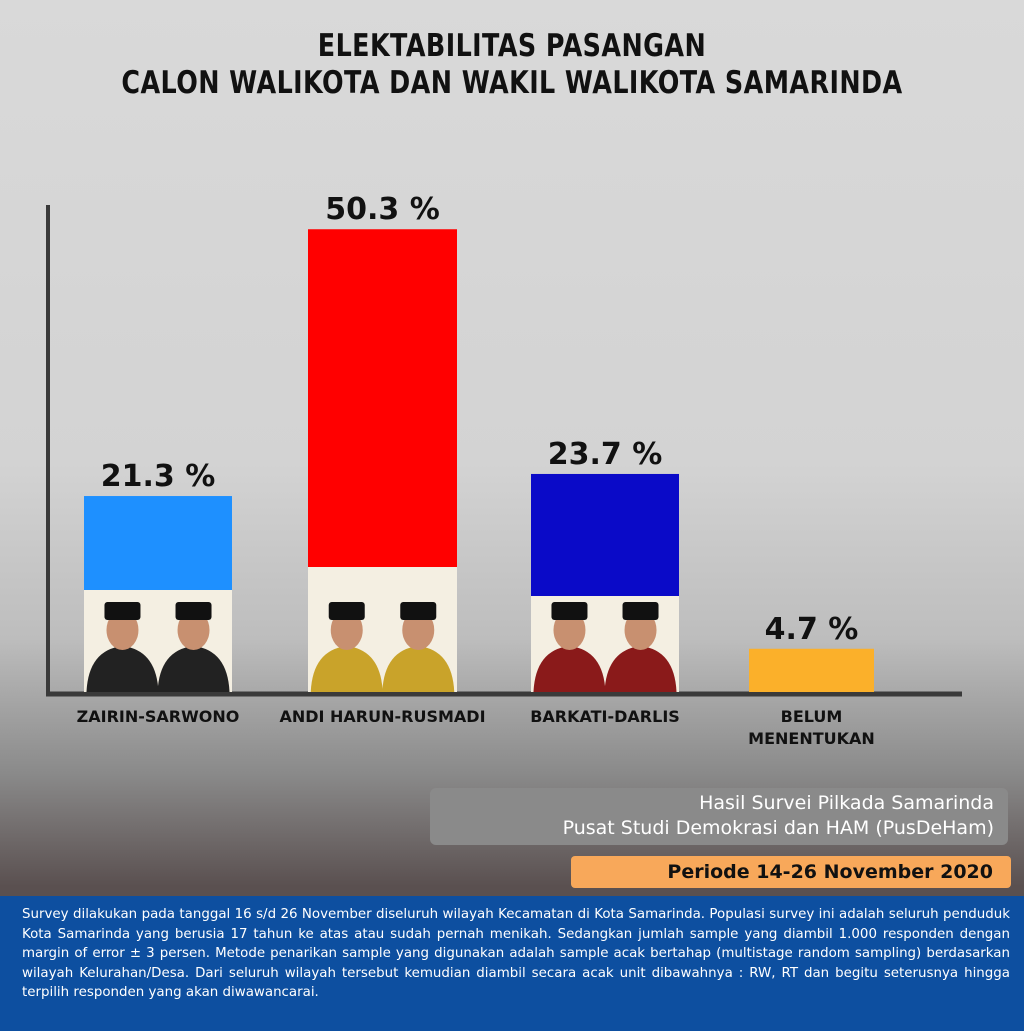  What do you see at coordinates (812, 716) in the screenshot?
I see `category-label: BELUM` at bounding box center [812, 716].